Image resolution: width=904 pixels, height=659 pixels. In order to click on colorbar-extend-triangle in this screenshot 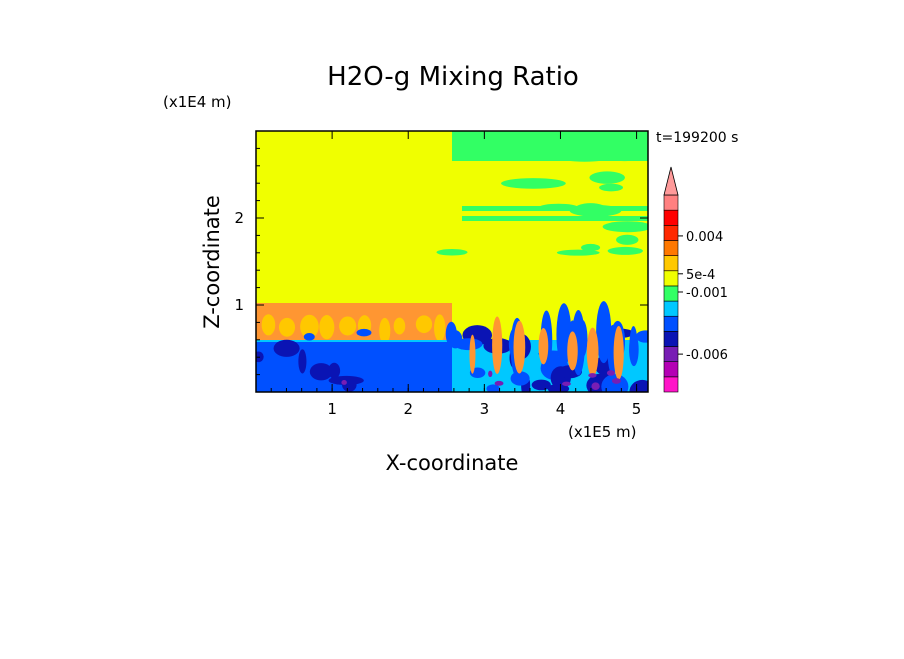, I will do `click(671, 181)`.